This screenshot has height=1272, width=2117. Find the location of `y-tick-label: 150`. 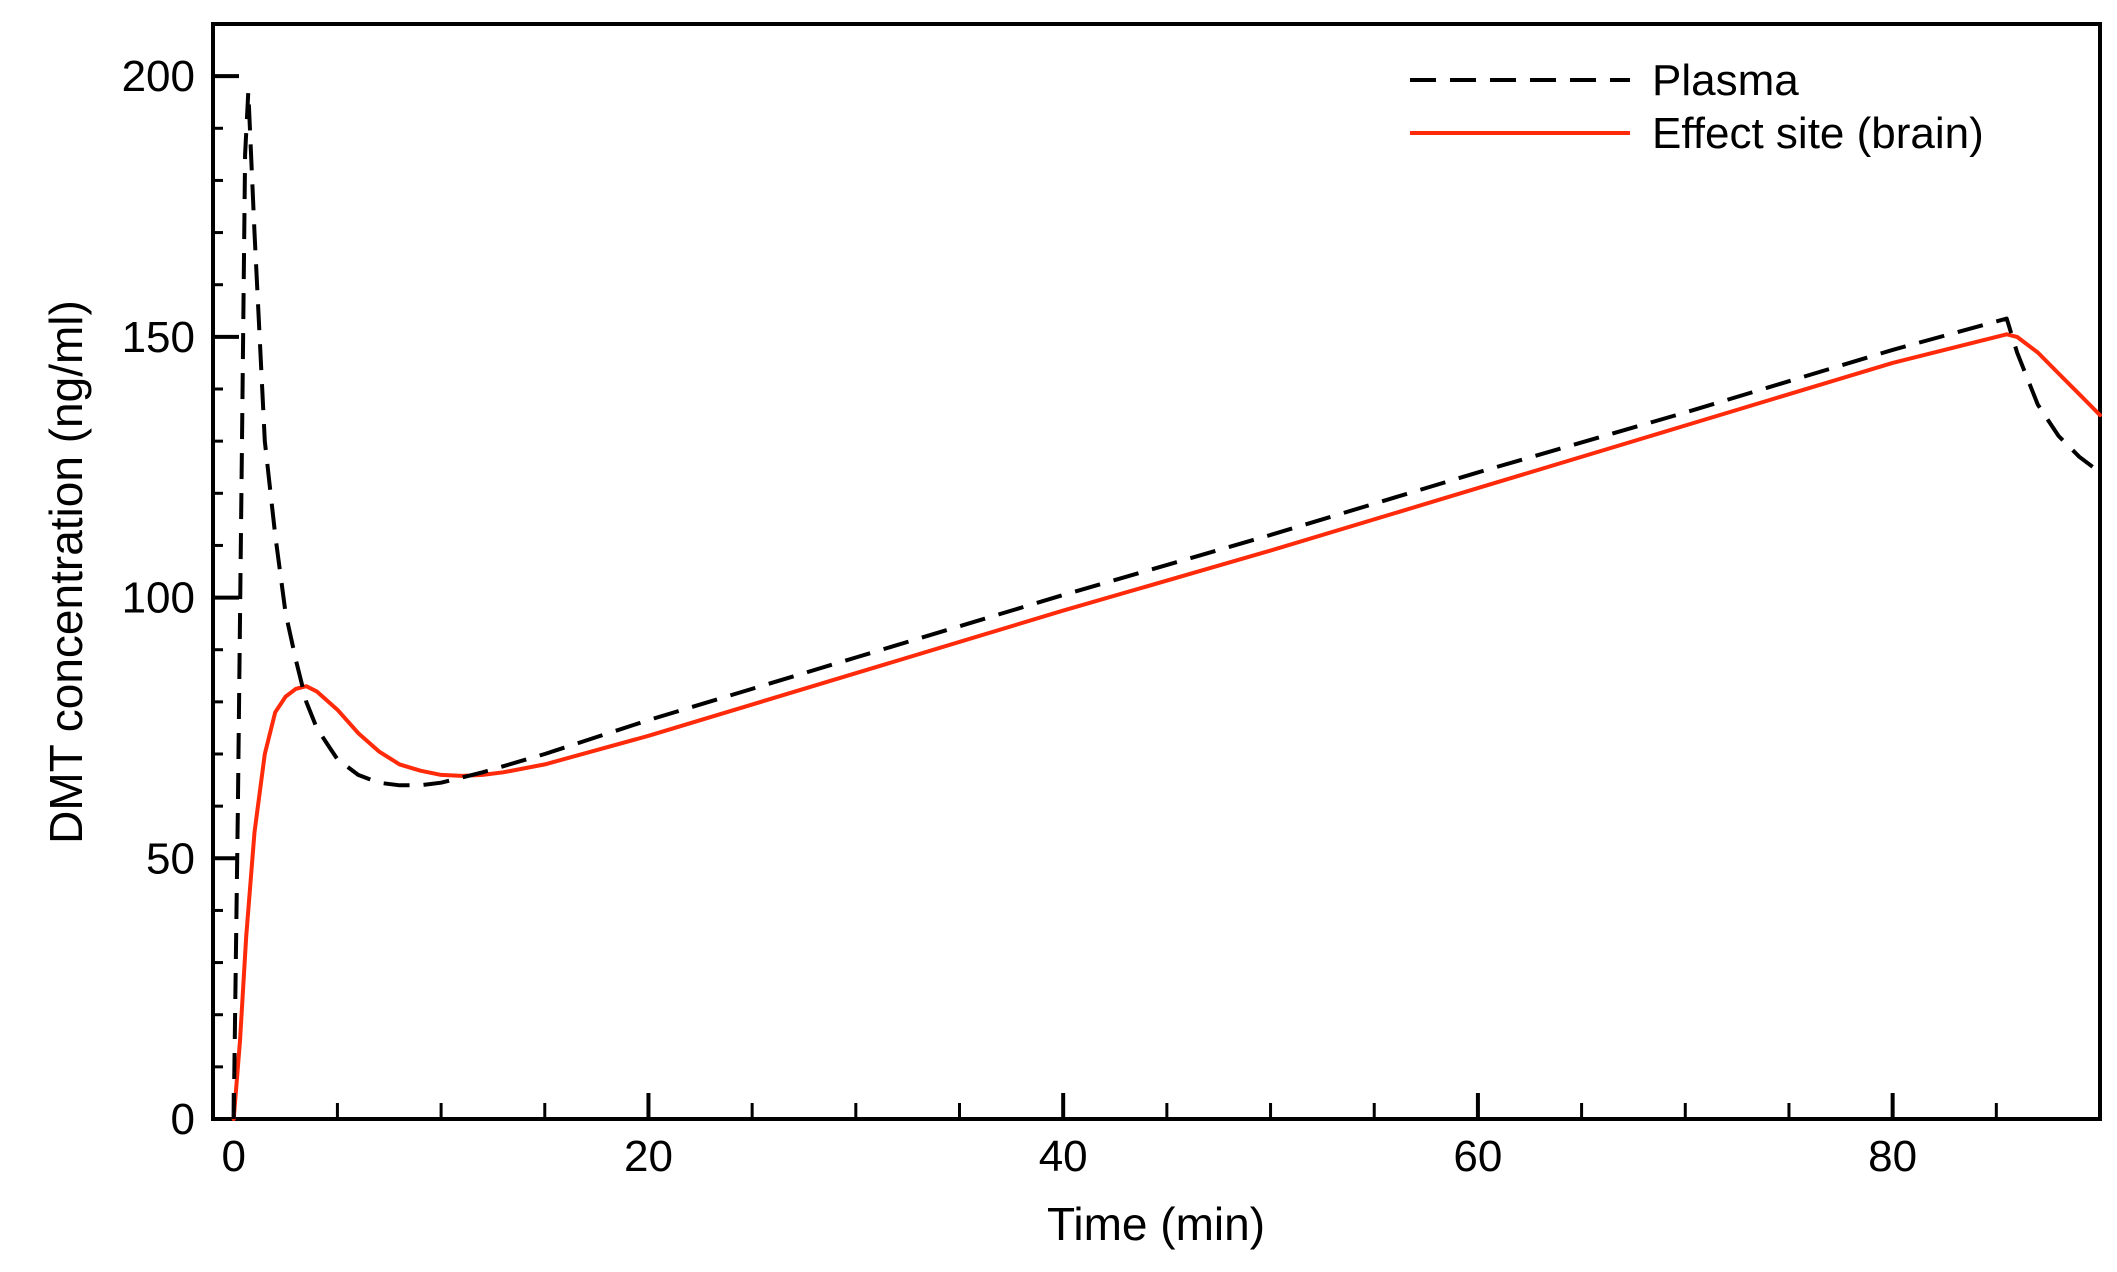

y-tick-label: 150 is located at coordinates (158, 337).